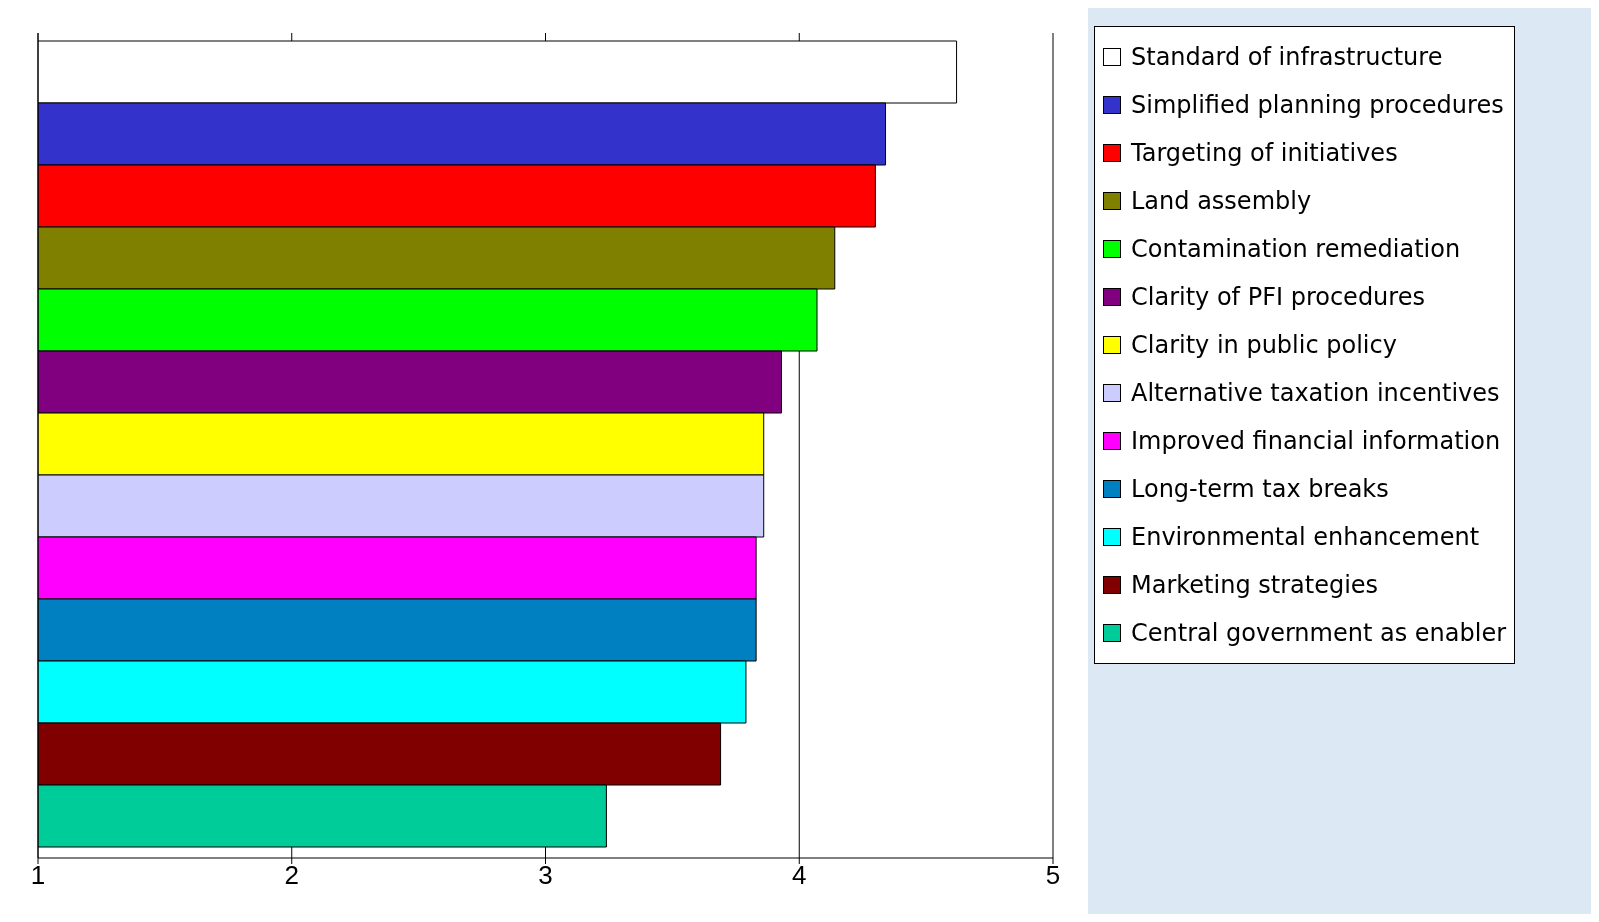 Image resolution: width=1599 pixels, height=922 pixels. What do you see at coordinates (1221, 201) in the screenshot?
I see `legend-label: Land assembly` at bounding box center [1221, 201].